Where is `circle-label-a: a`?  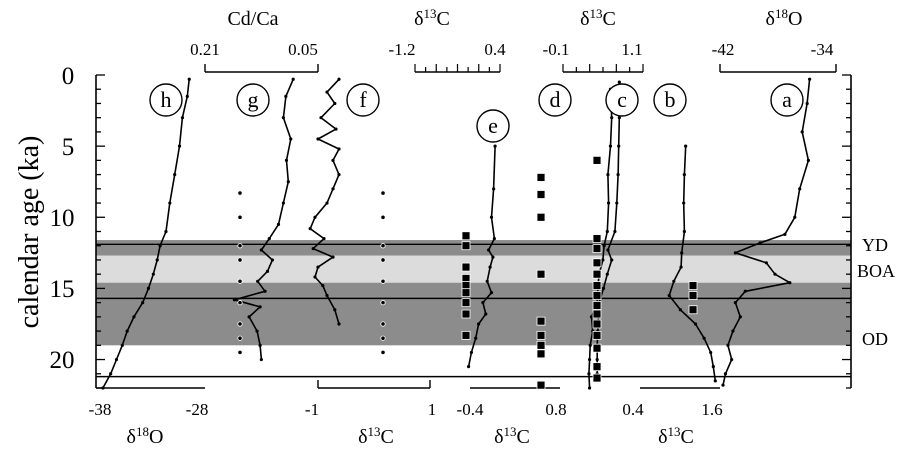
circle-label-a: a is located at coordinates (787, 100).